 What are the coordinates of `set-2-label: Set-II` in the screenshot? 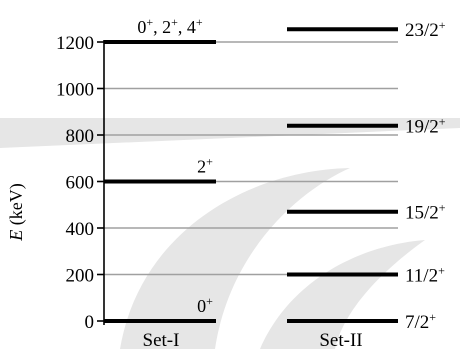 It's located at (340, 339).